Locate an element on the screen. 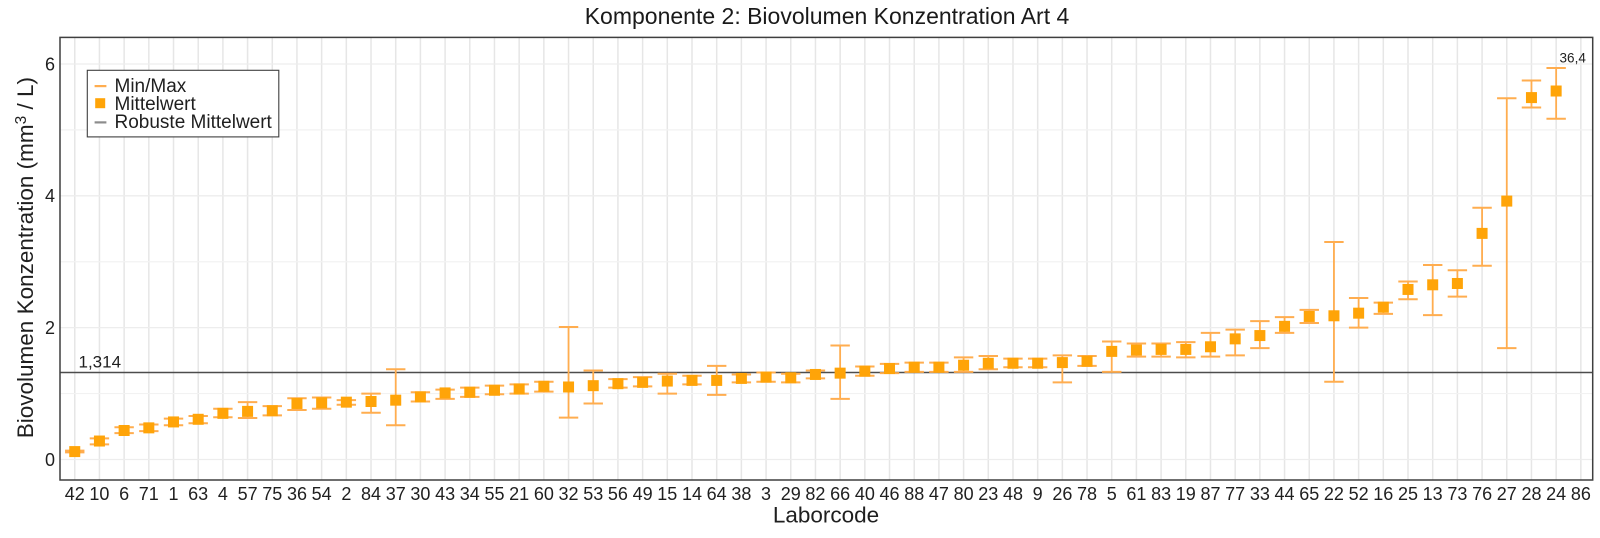  svg-text: 15 is located at coordinates (667, 494).